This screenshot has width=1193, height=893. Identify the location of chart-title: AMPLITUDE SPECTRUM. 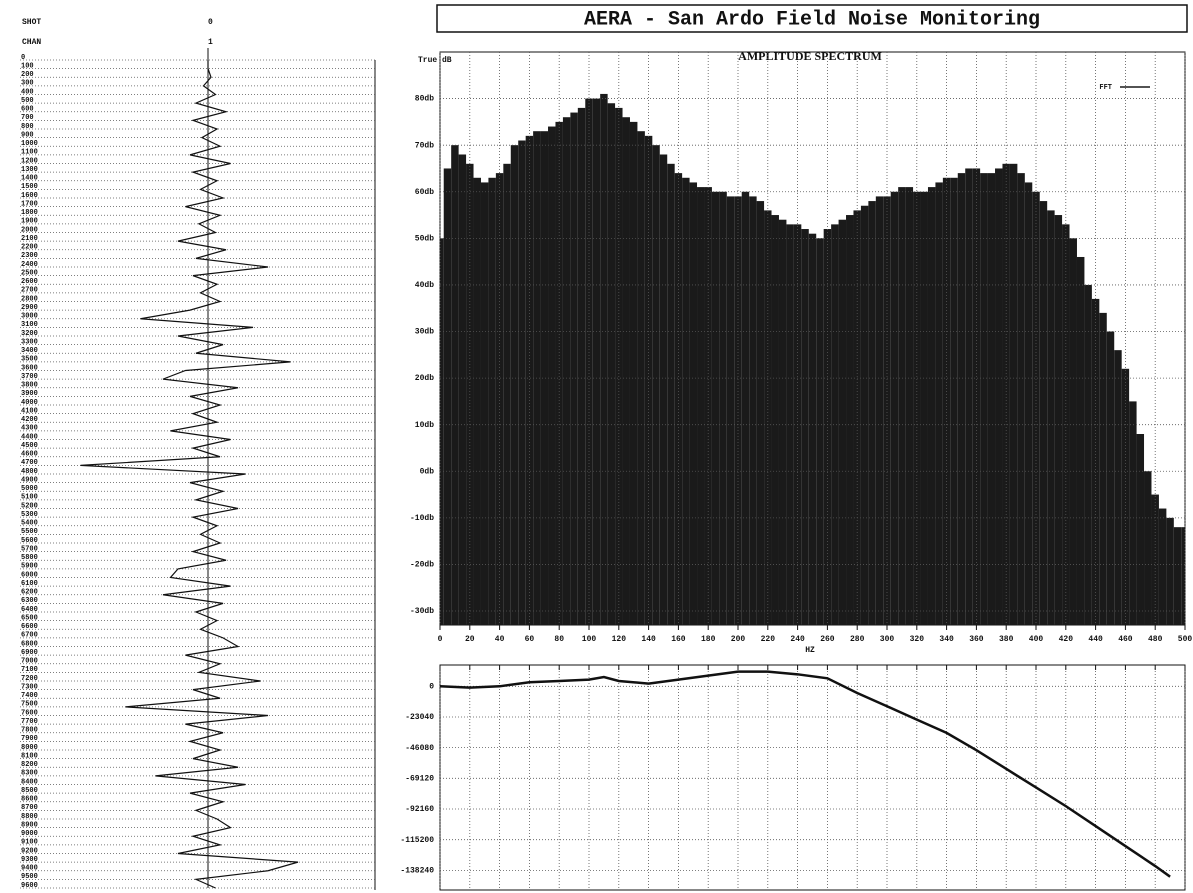
(810, 56).